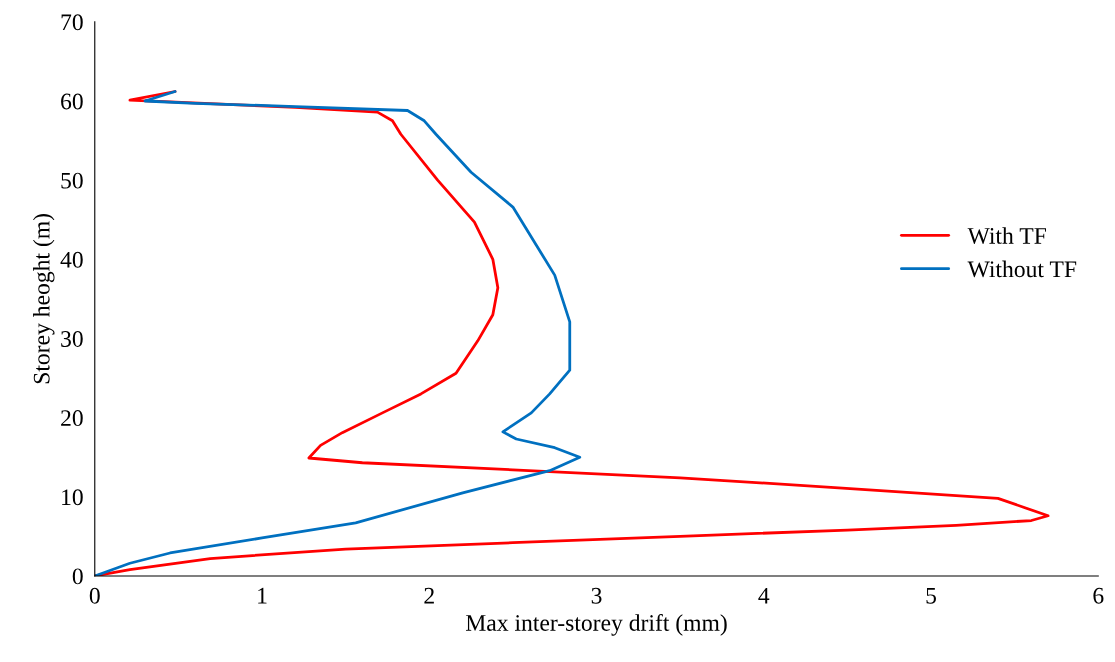  What do you see at coordinates (262, 595) in the screenshot?
I see `x-tick-label: 1` at bounding box center [262, 595].